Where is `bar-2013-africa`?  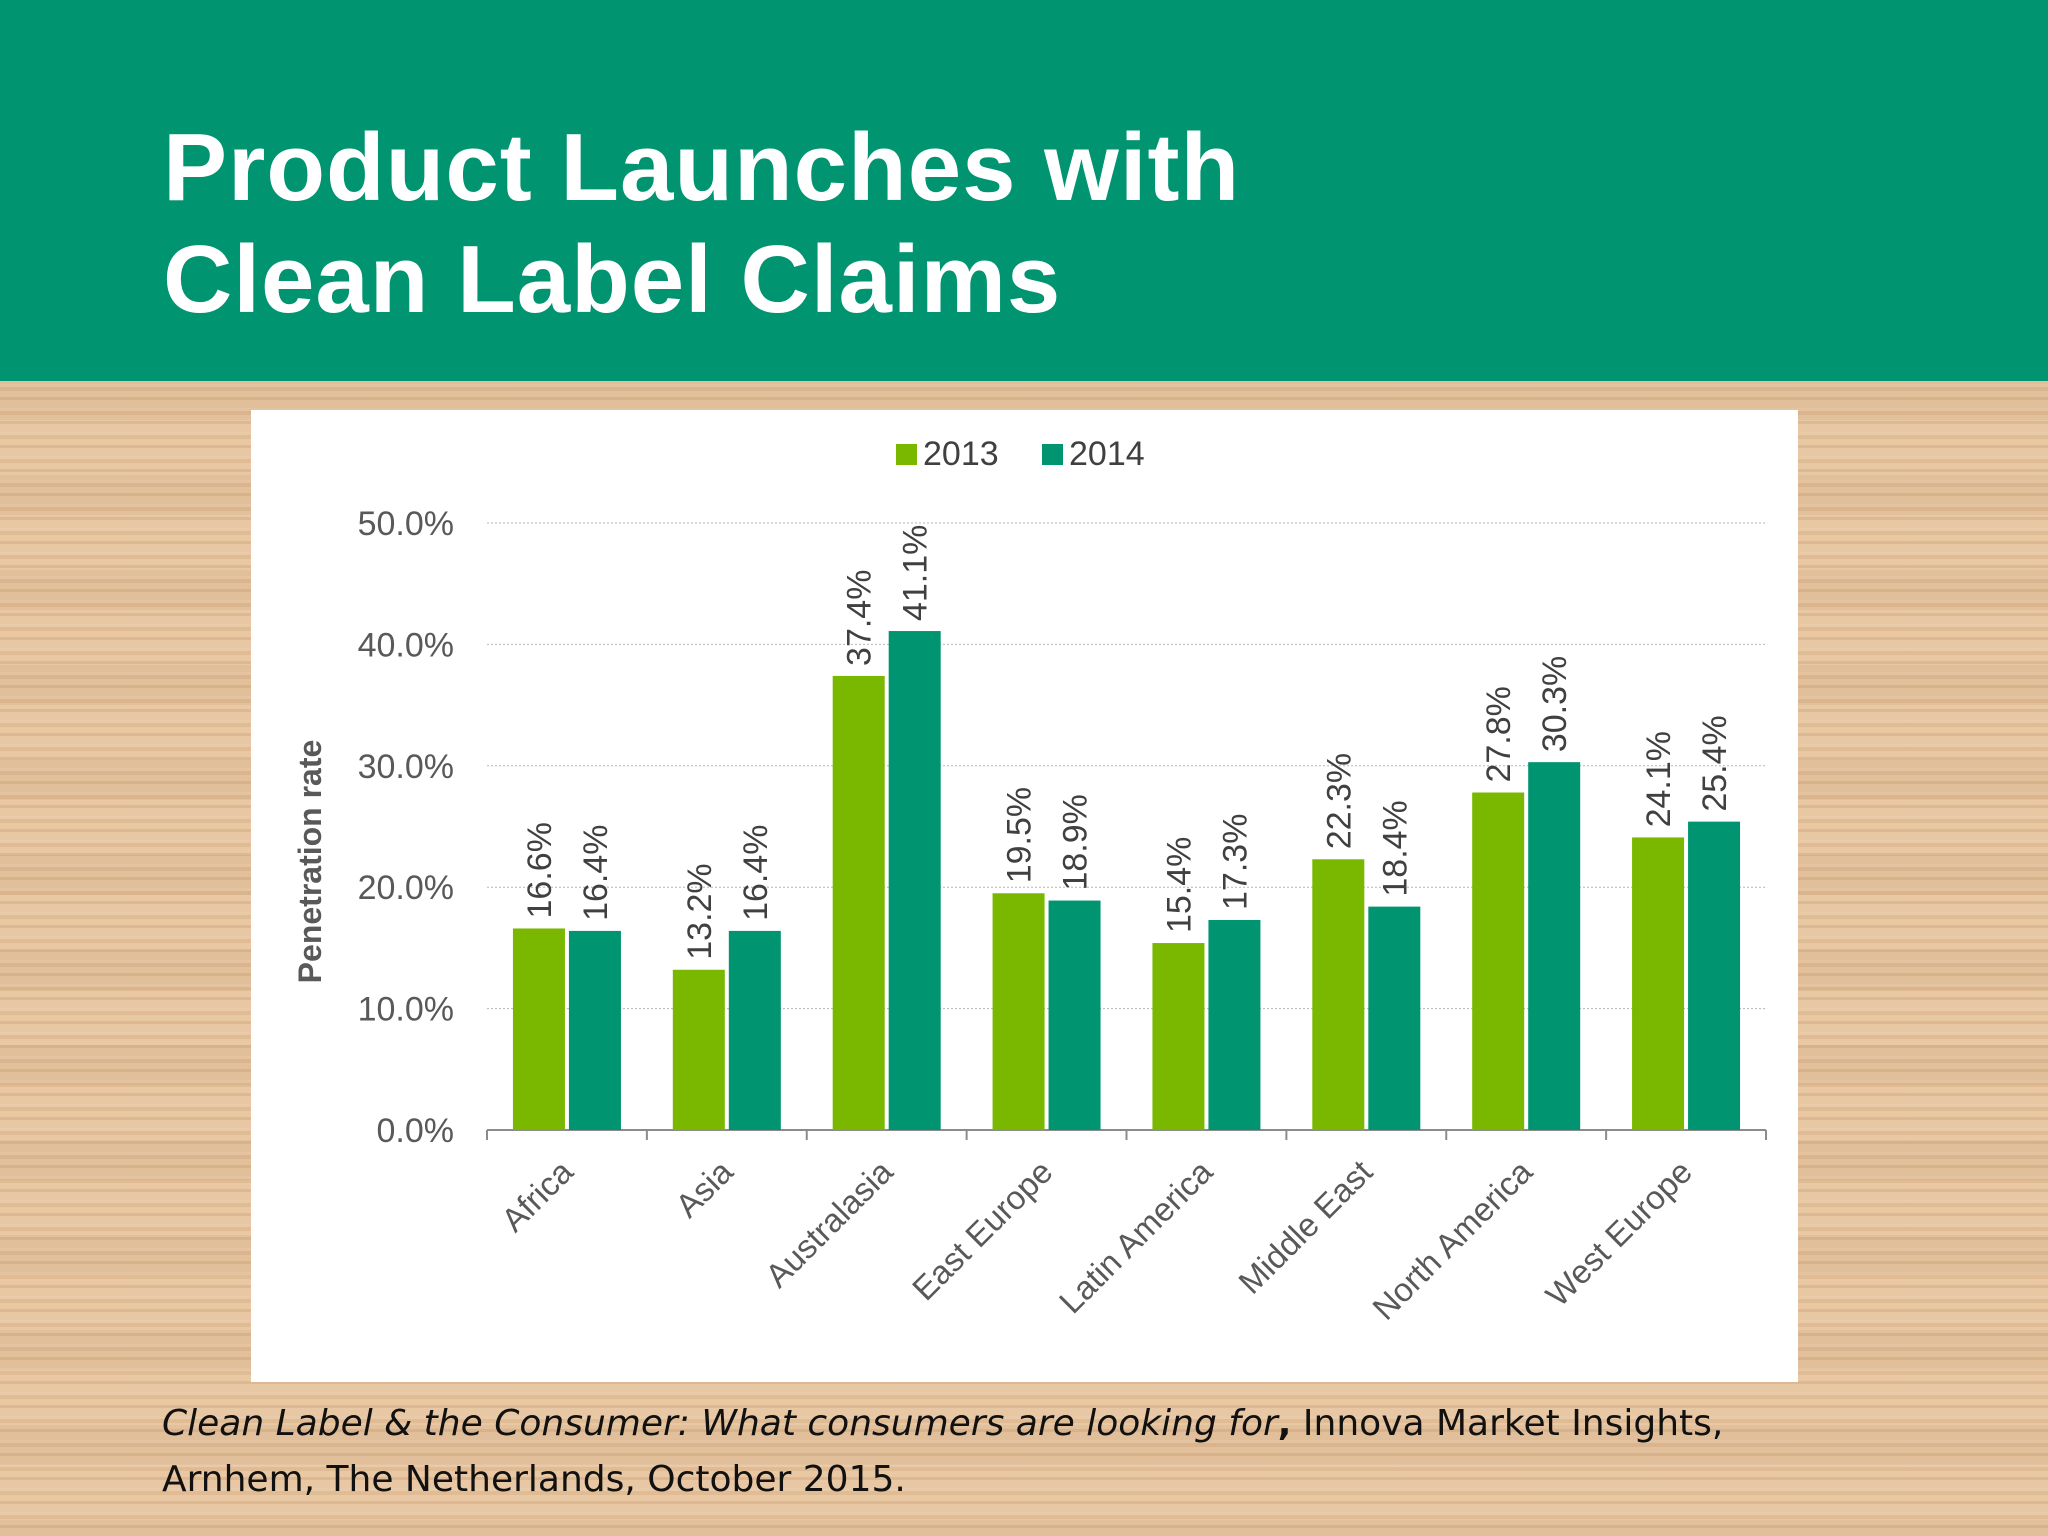
bar-2013-africa is located at coordinates (538, 1029).